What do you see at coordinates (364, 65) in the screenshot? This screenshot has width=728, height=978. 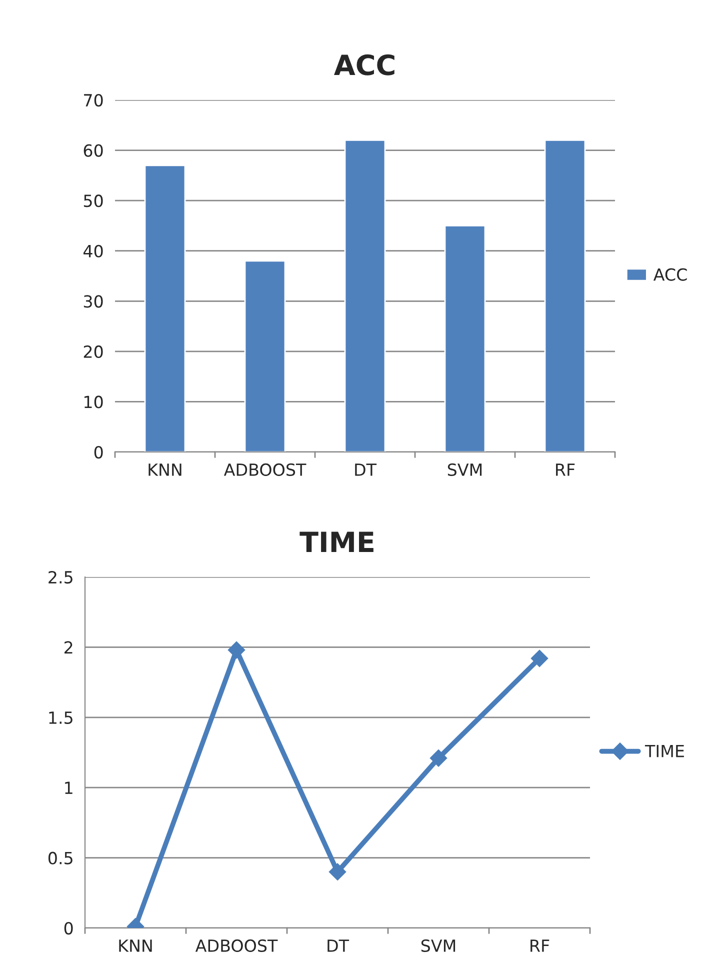 I see `chart-title: ACC` at bounding box center [364, 65].